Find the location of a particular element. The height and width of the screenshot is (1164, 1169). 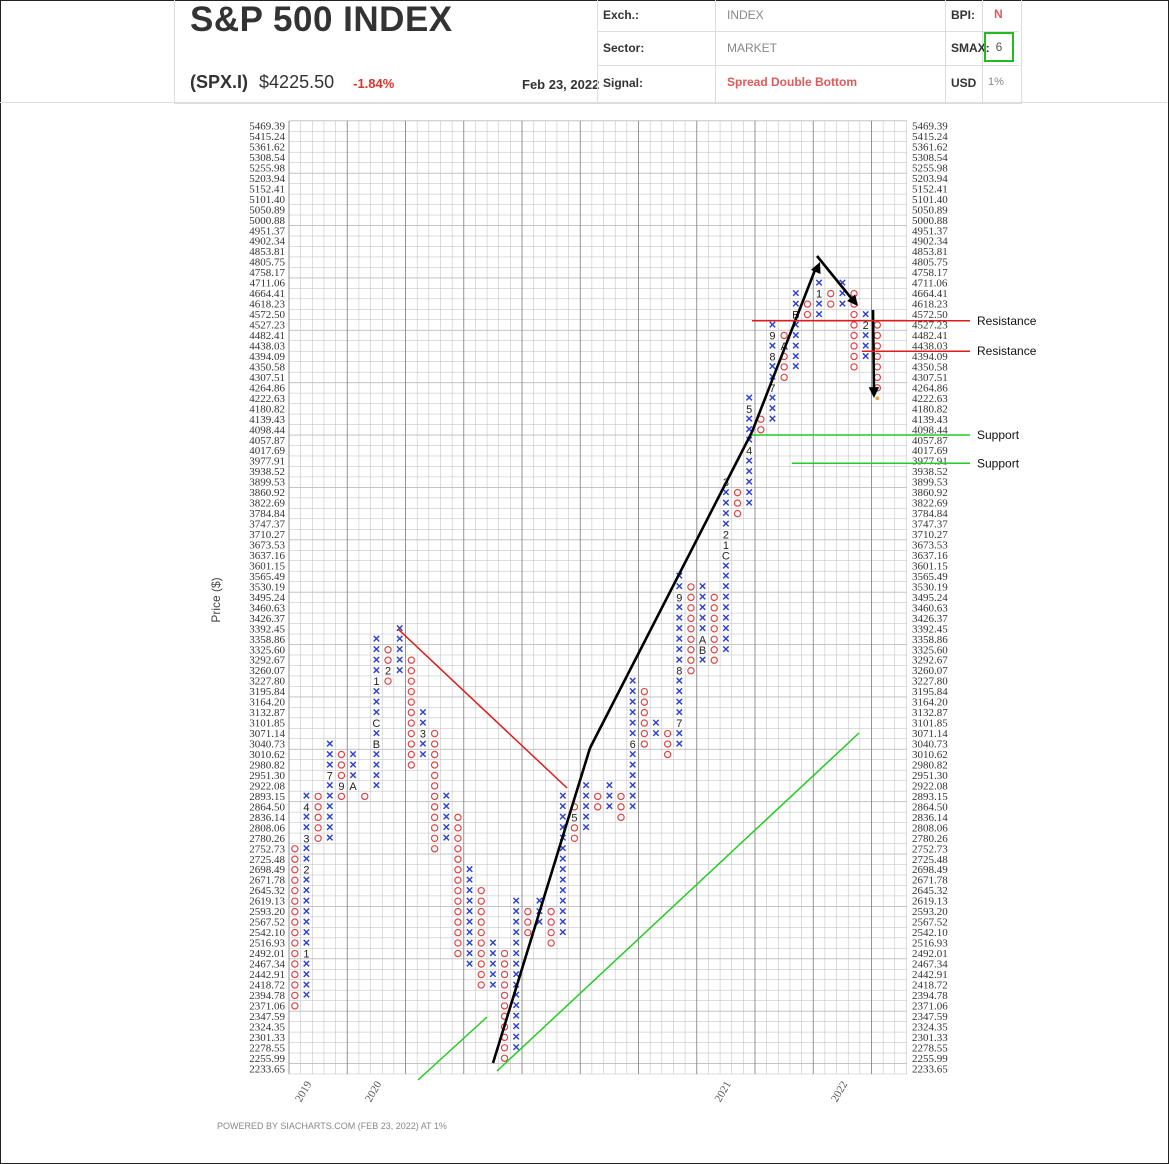

y-tick-label-left: 4711.06 is located at coordinates (268, 284).